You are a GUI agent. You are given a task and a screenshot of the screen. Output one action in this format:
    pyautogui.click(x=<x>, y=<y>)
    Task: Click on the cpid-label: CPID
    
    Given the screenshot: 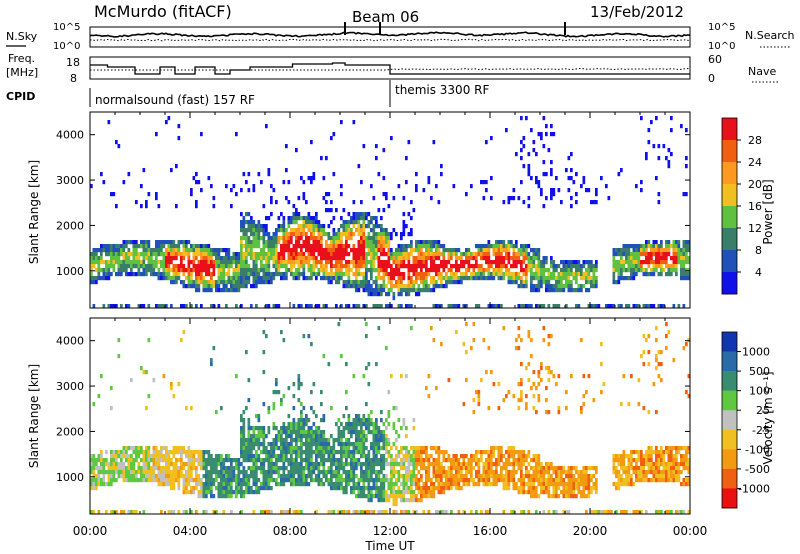 What is the action you would take?
    pyautogui.click(x=20, y=96)
    